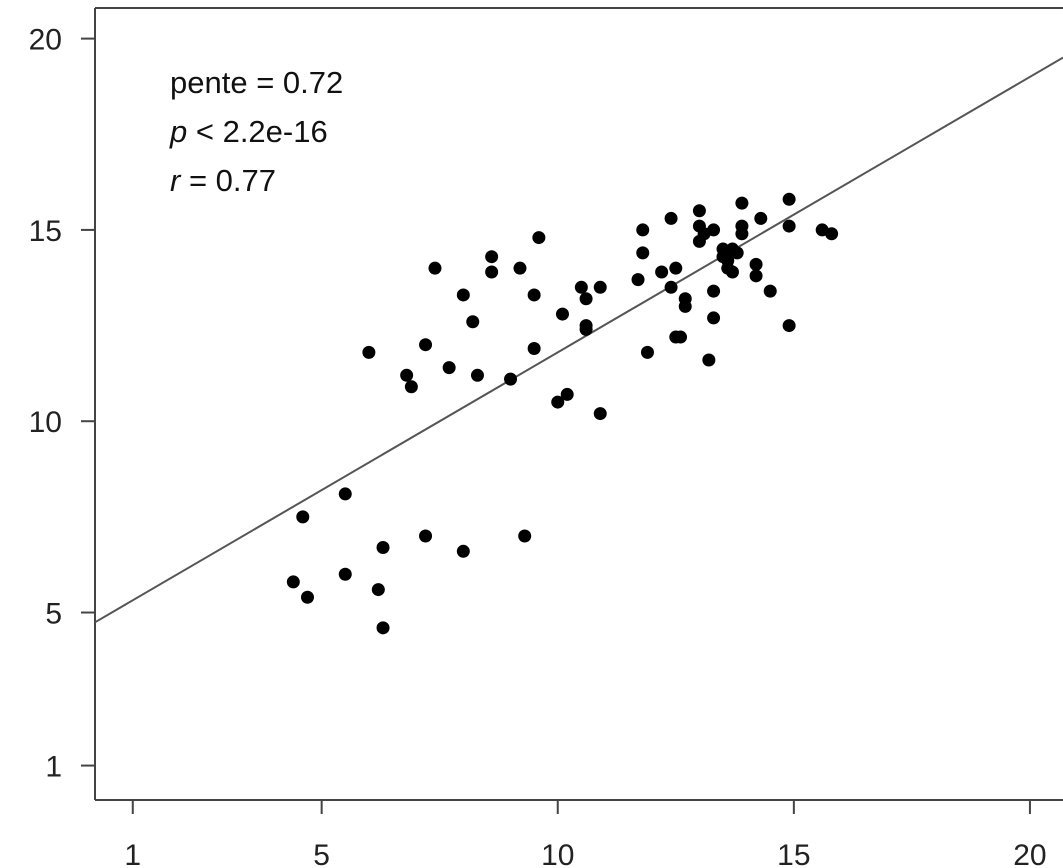 Image resolution: width=1063 pixels, height=868 pixels. Describe the element at coordinates (256, 82) in the screenshot. I see `slope-label: pente = 0.72` at that location.